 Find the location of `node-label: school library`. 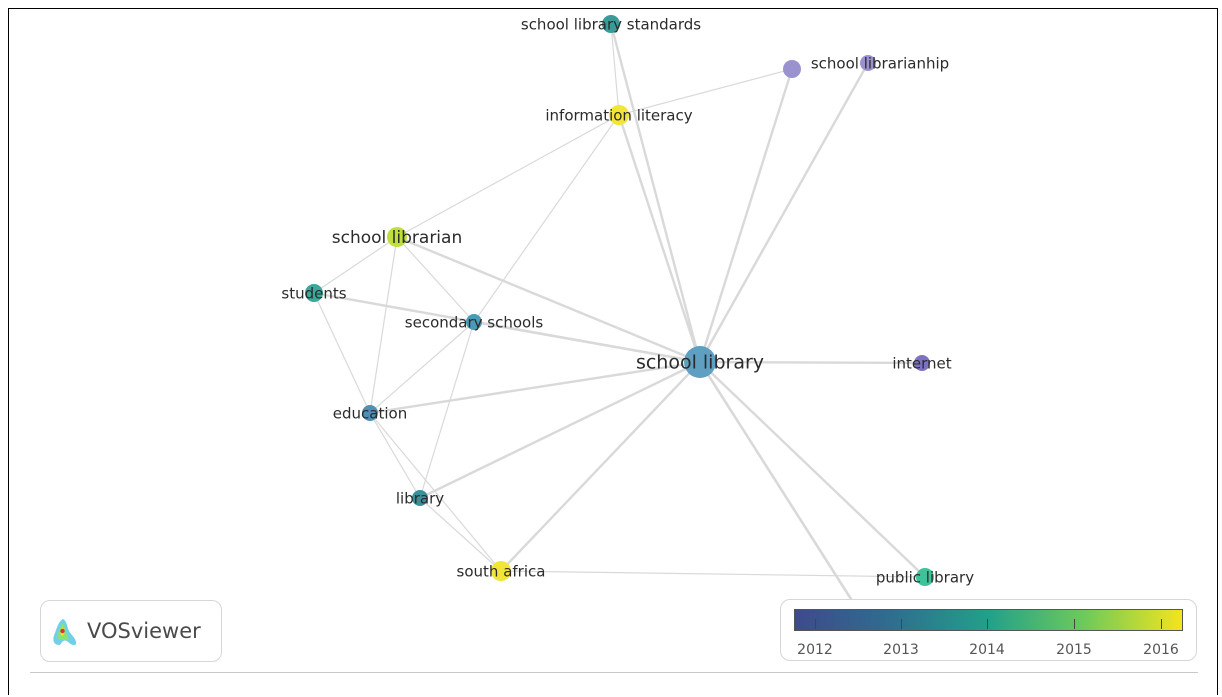

node-label: school library is located at coordinates (700, 363).